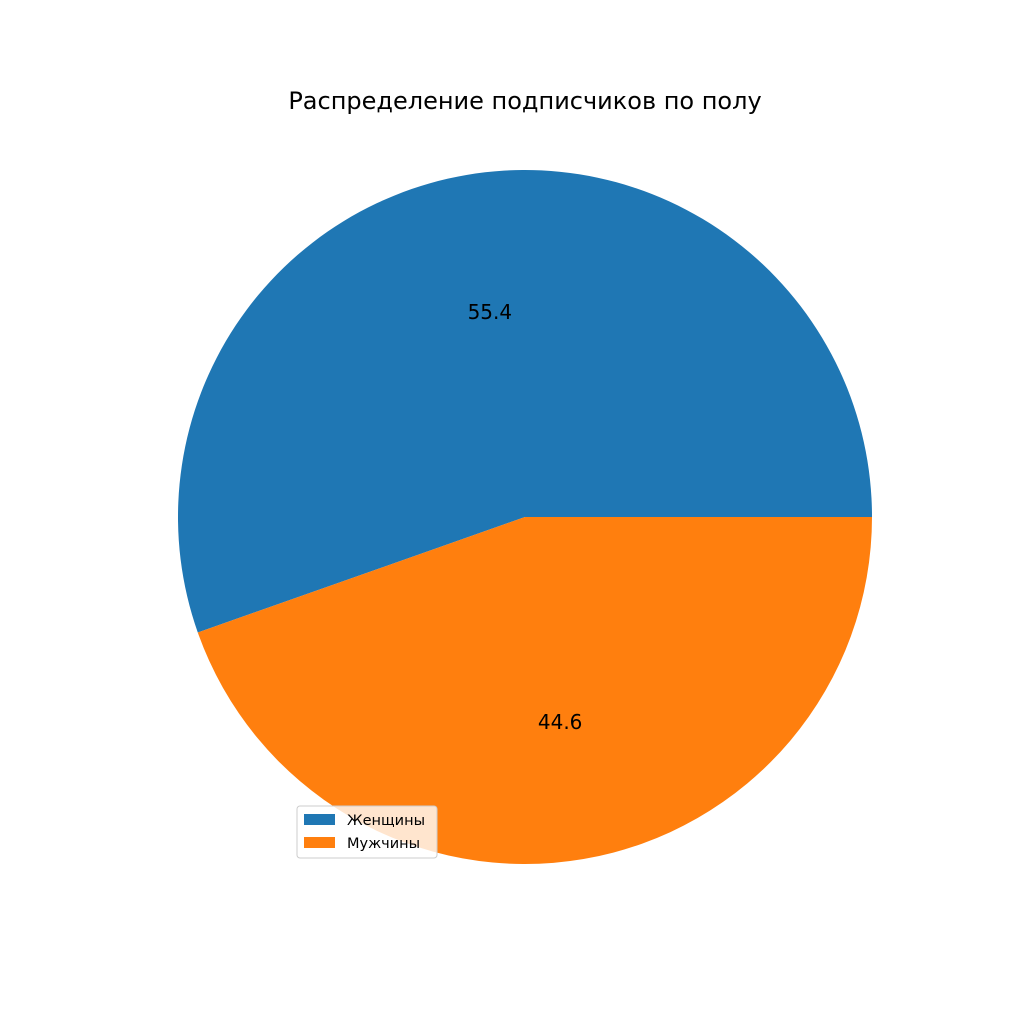  I want to click on legend-swatch-women, so click(319, 819).